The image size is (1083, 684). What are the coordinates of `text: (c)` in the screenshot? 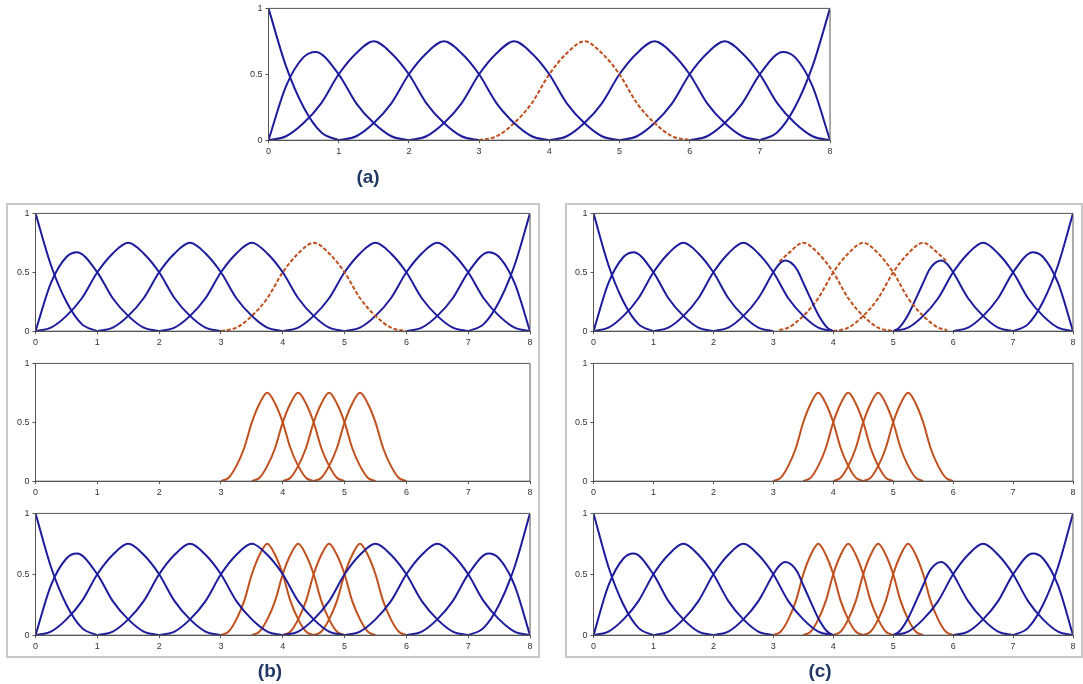 It's located at (820, 671).